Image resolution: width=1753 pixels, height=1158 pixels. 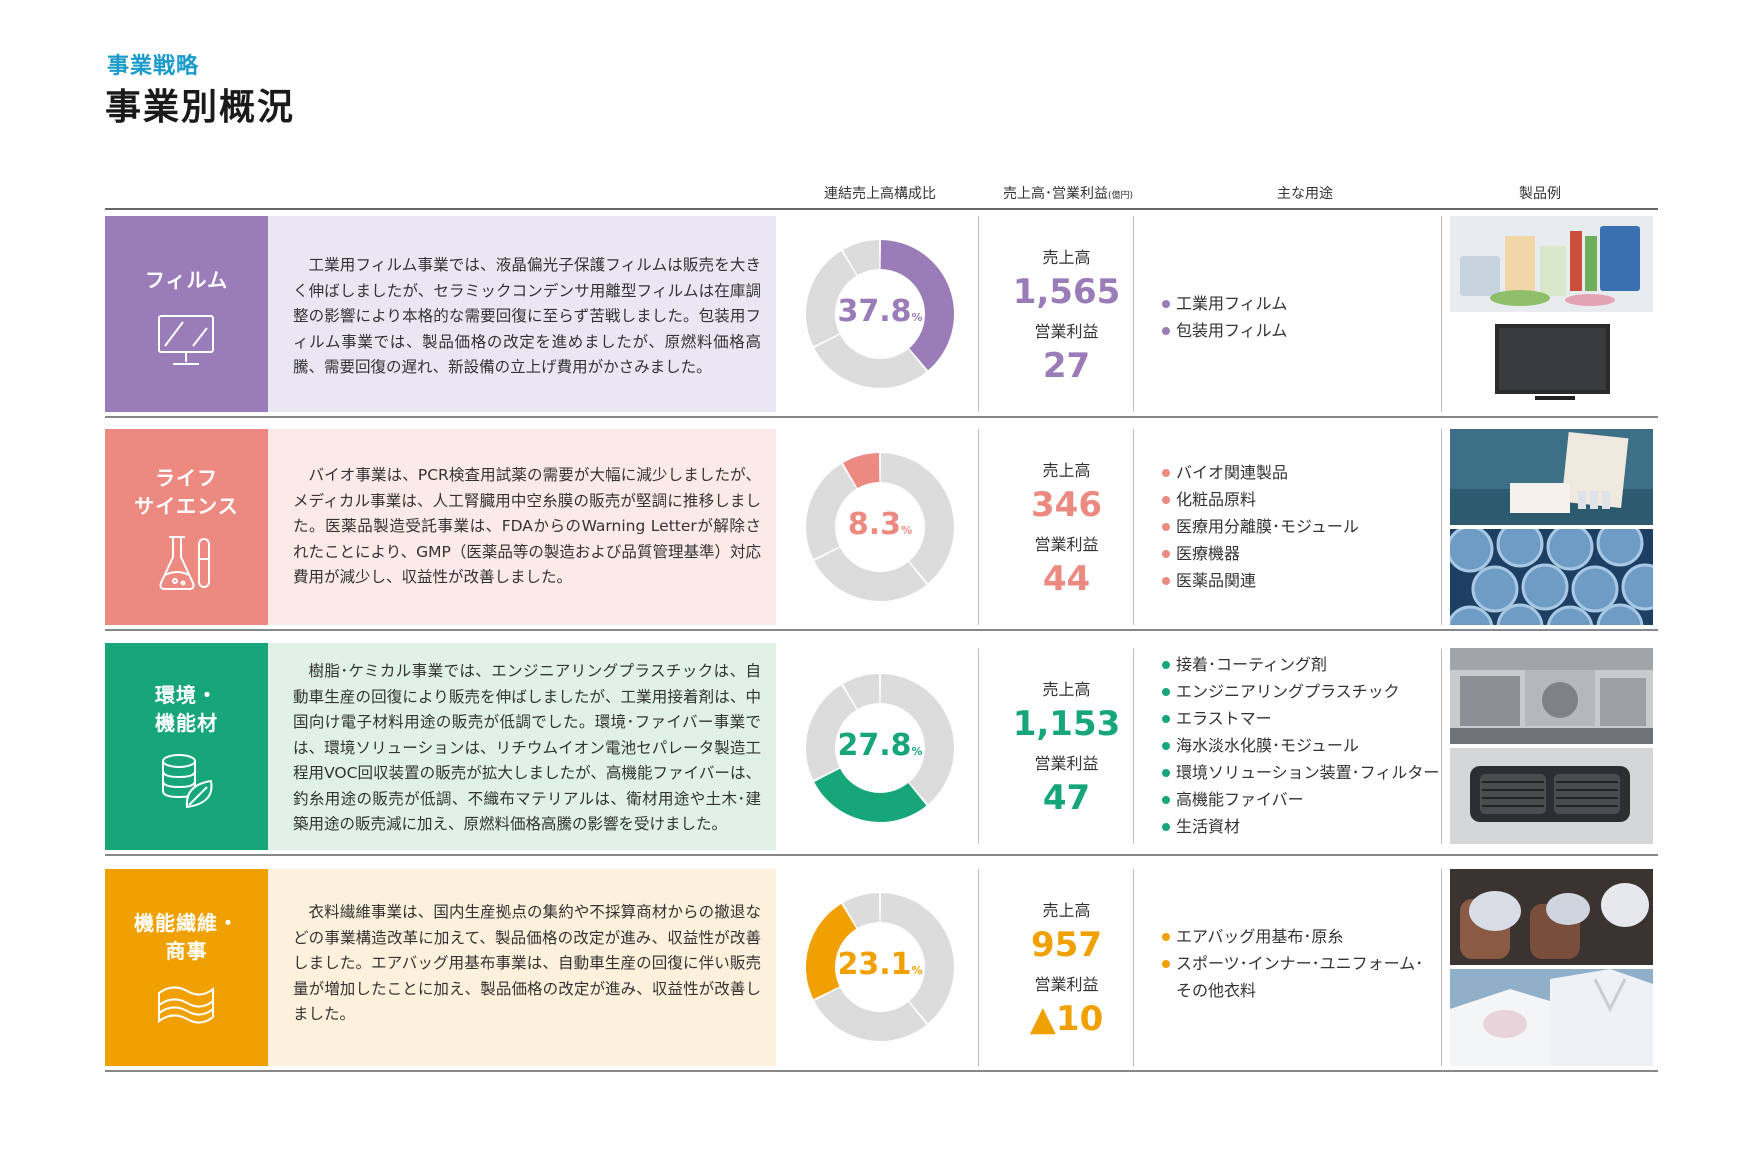 What do you see at coordinates (874, 964) in the screenshot?
I see `share-value: 23.1` at bounding box center [874, 964].